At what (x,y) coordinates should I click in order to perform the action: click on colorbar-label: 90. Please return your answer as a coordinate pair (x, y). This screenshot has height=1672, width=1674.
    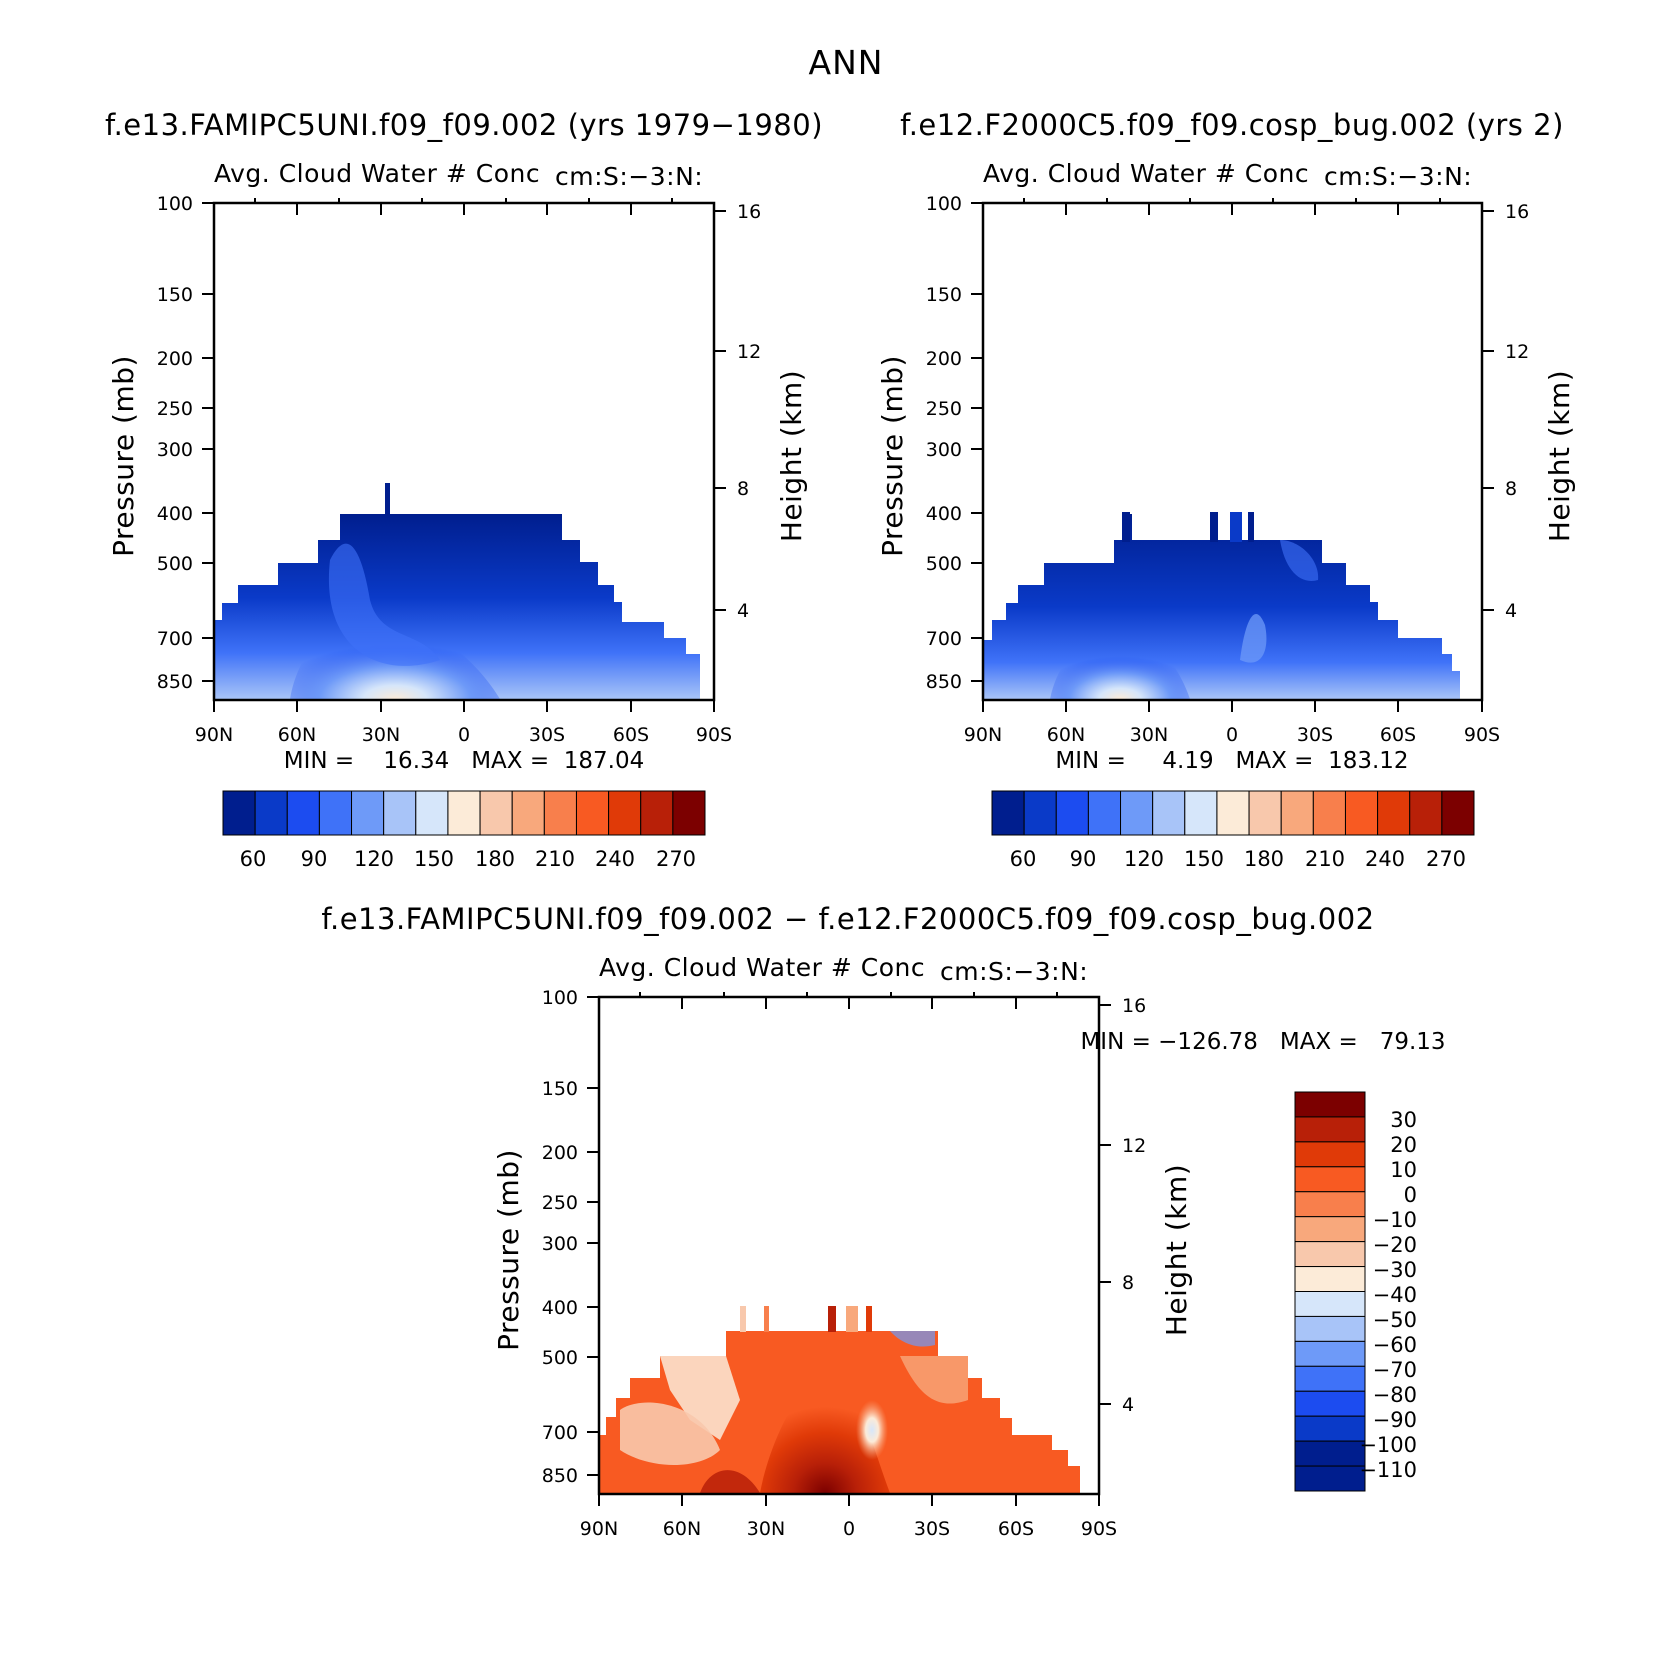
    Looking at the image, I should click on (1083, 859).